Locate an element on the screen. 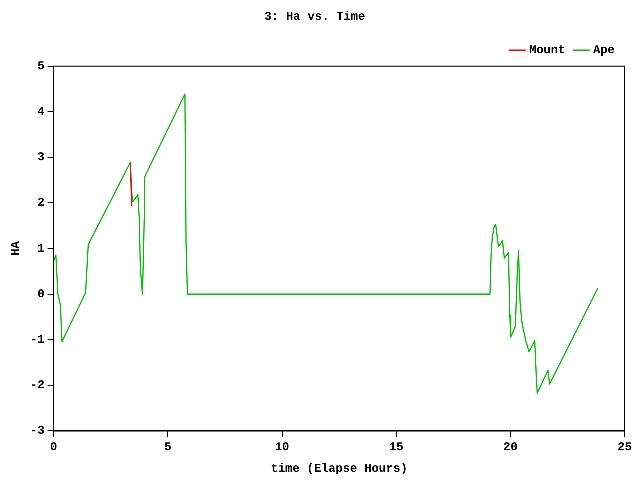 The height and width of the screenshot is (480, 640). y-axis-title: HA is located at coordinates (16, 248).